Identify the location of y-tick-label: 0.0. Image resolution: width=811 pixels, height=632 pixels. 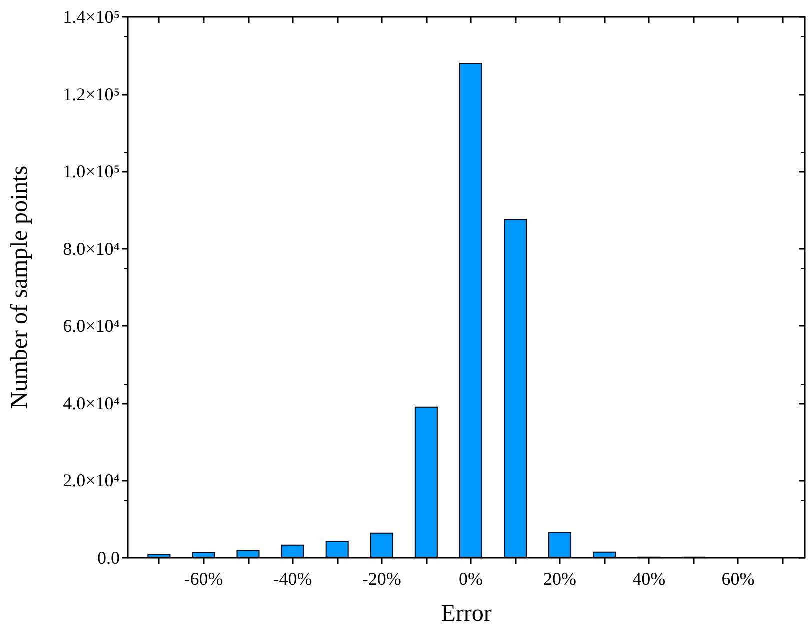
(109, 558).